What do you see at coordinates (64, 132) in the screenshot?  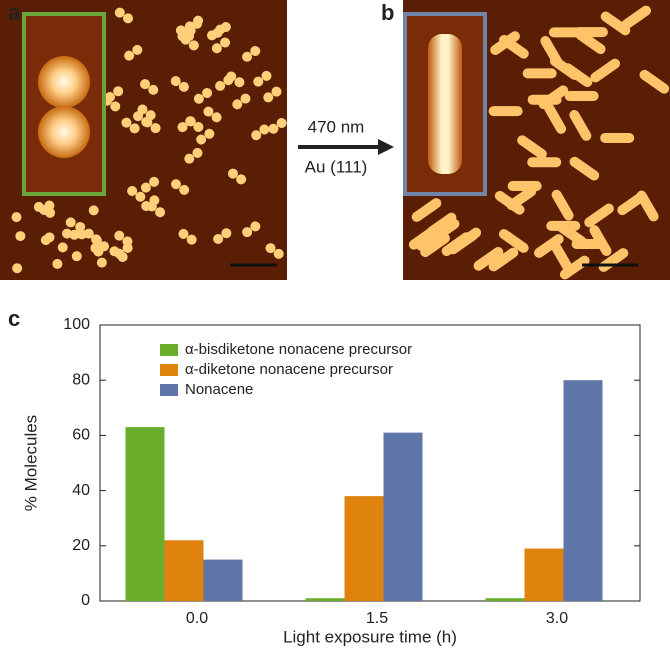 I see `inset-blob` at bounding box center [64, 132].